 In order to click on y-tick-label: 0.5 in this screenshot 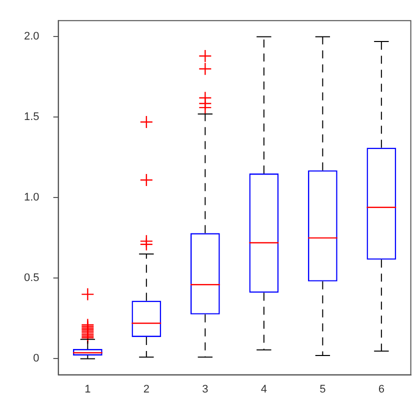, I will do `click(32, 278)`.